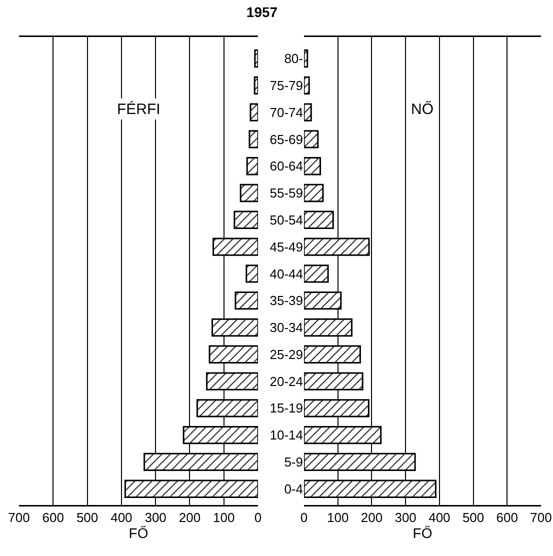  Describe the element at coordinates (286, 112) in the screenshot. I see `y-tick-label: 70-74` at that location.